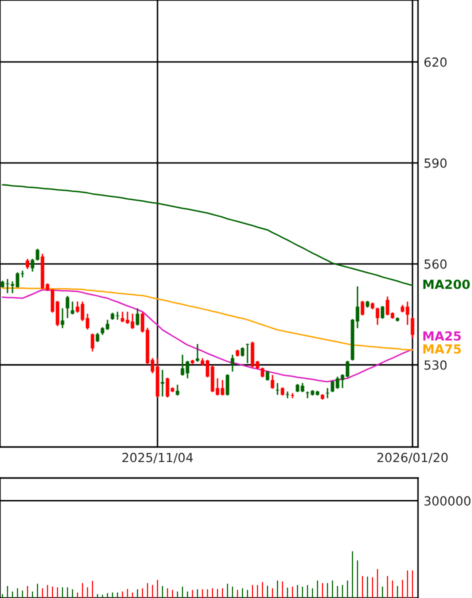  Describe the element at coordinates (435, 365) in the screenshot. I see `y-tick-label: 530` at that location.